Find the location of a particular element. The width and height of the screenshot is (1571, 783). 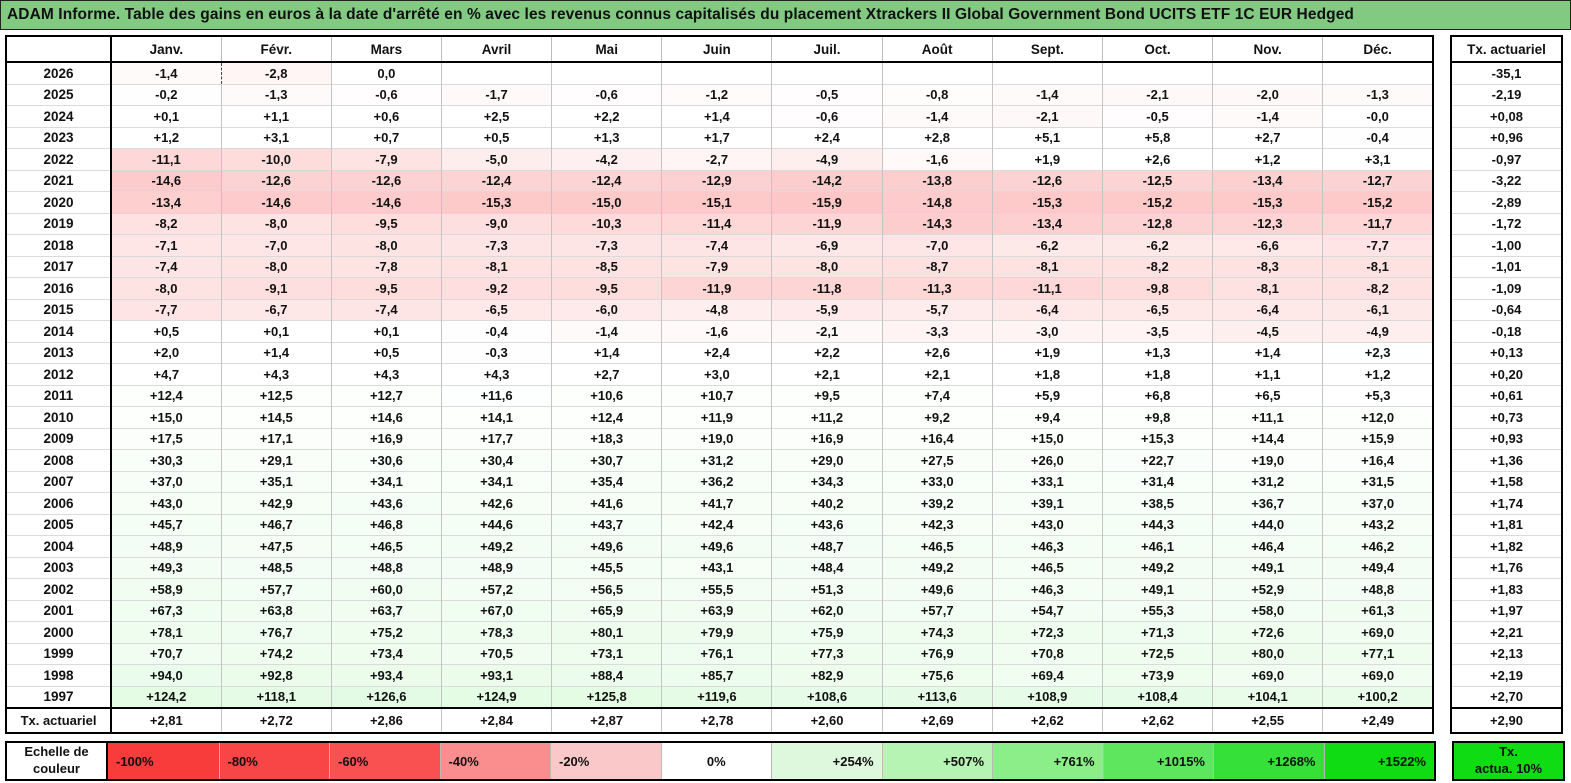

gain-cell: +52,9 is located at coordinates (1267, 589).